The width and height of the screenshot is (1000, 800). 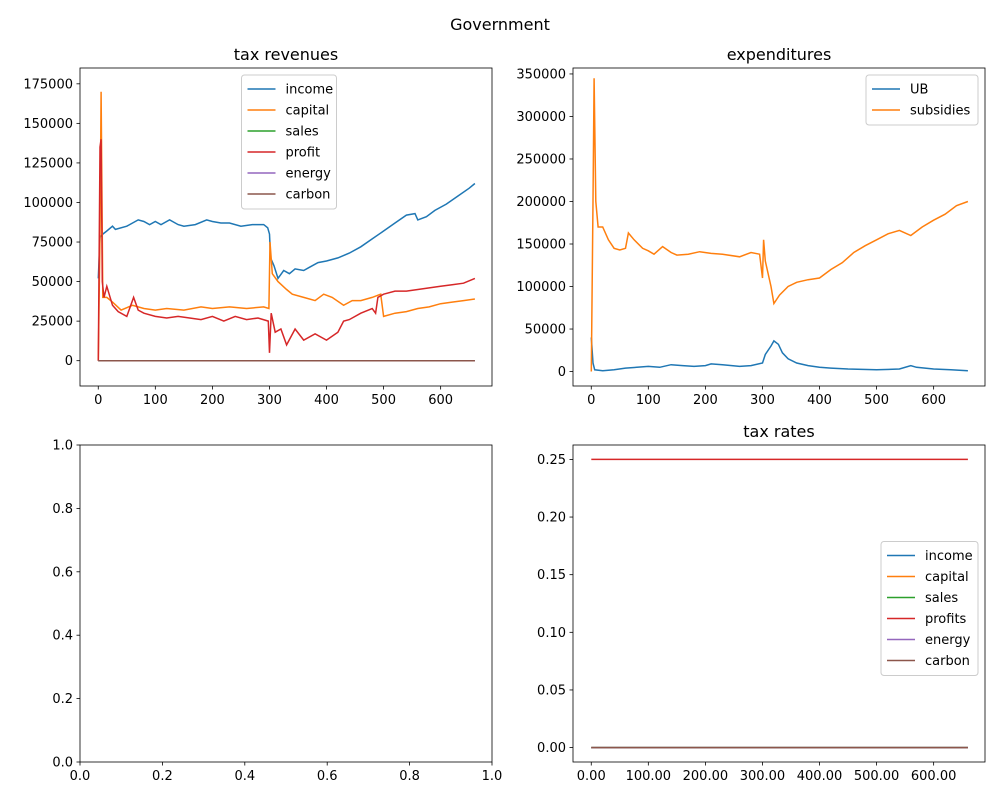 I want to click on plot-title: tax revenues, so click(x=286, y=54).